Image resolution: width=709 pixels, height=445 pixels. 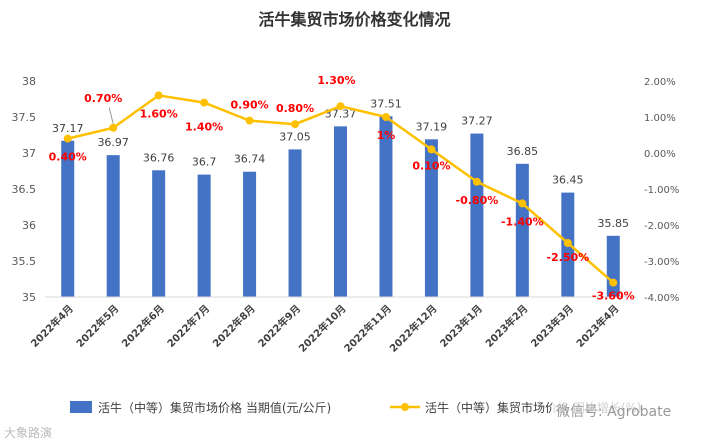 I want to click on growth-value-label: 0.80%, so click(x=295, y=108).